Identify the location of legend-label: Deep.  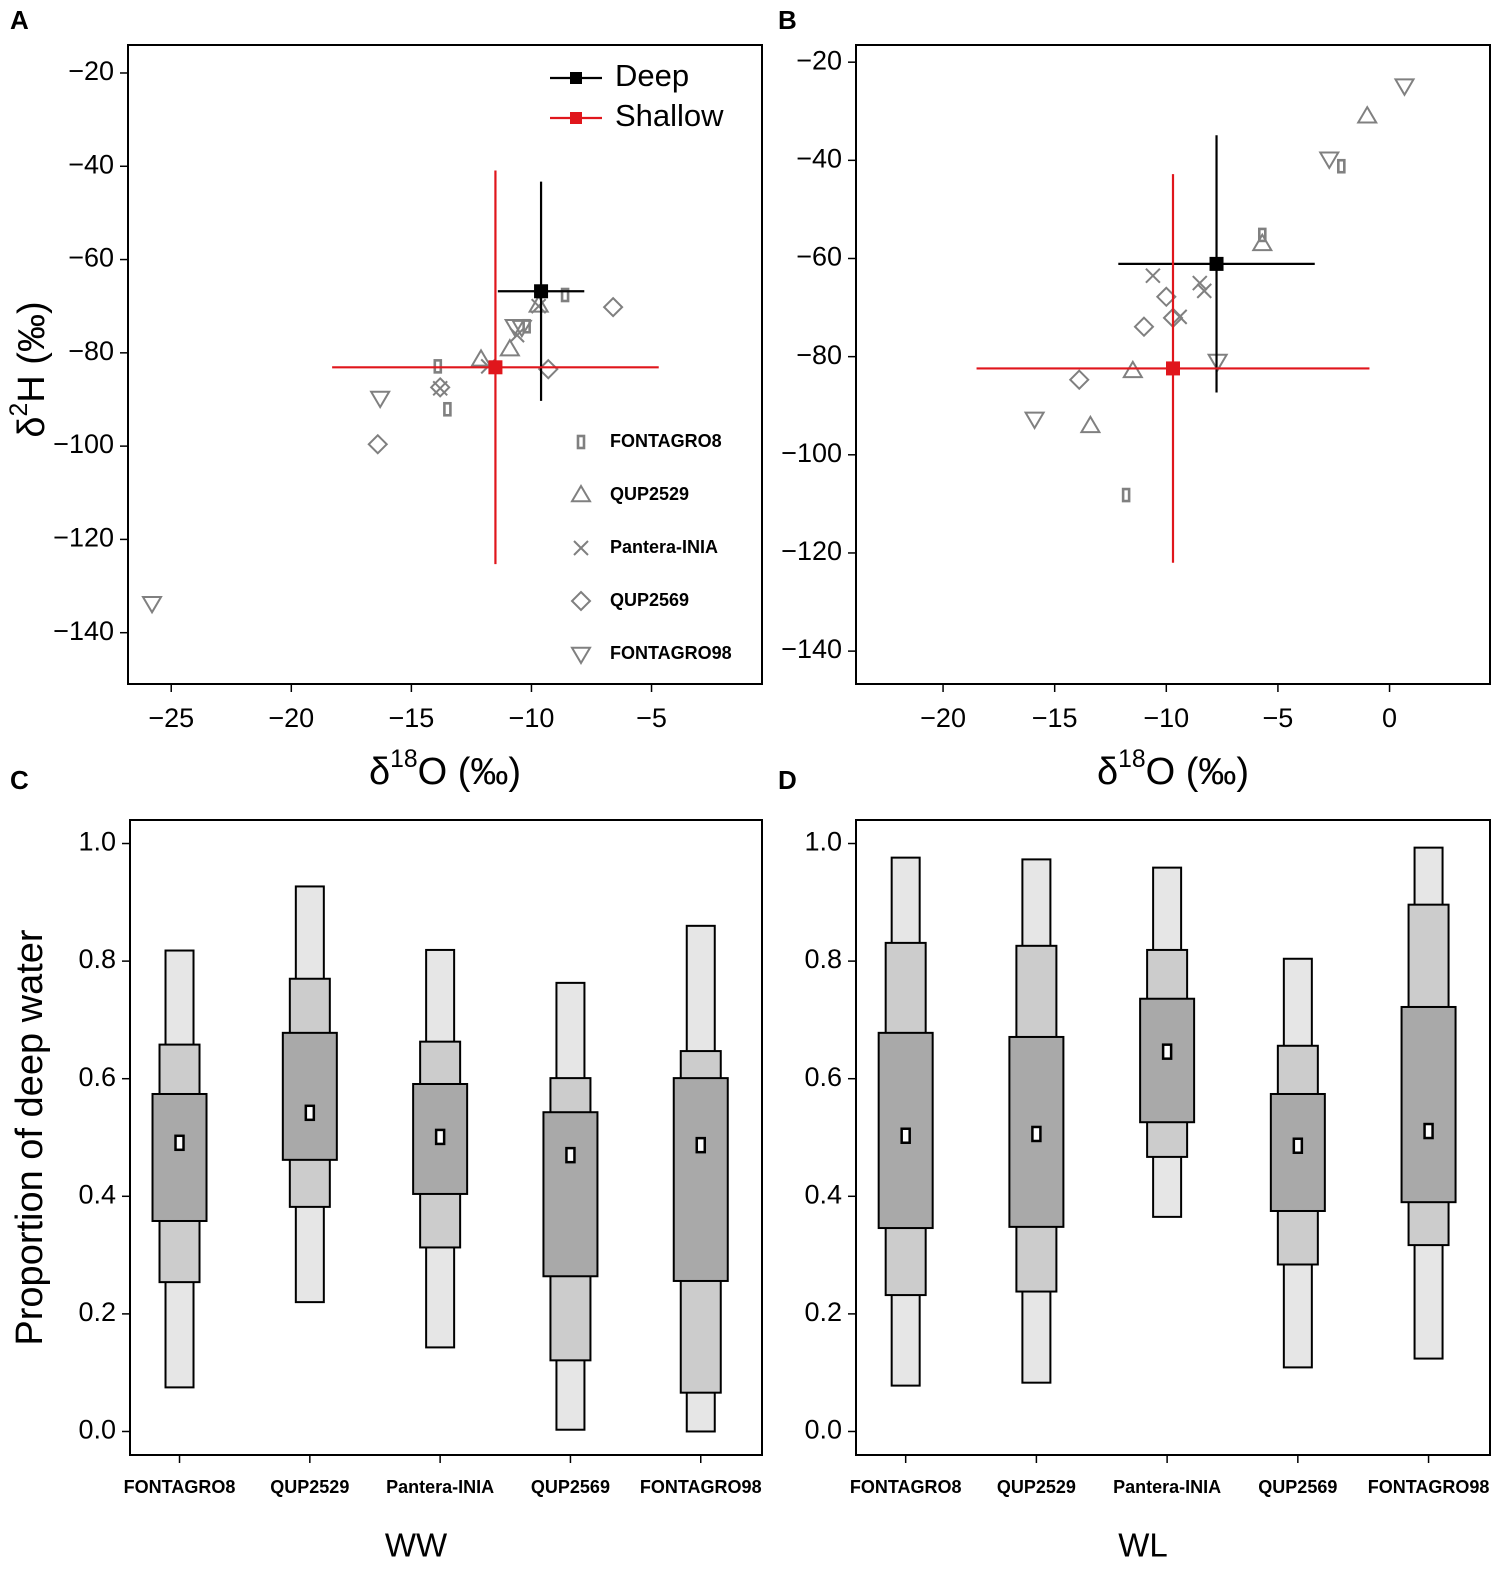
(652, 75).